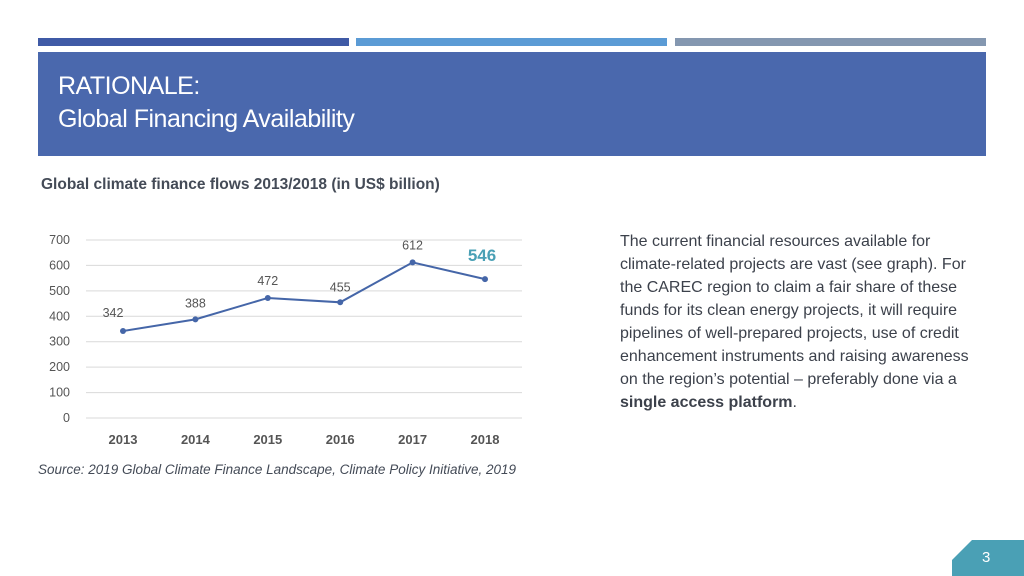 This screenshot has height=576, width=1024. I want to click on data-label: 388, so click(195, 303).